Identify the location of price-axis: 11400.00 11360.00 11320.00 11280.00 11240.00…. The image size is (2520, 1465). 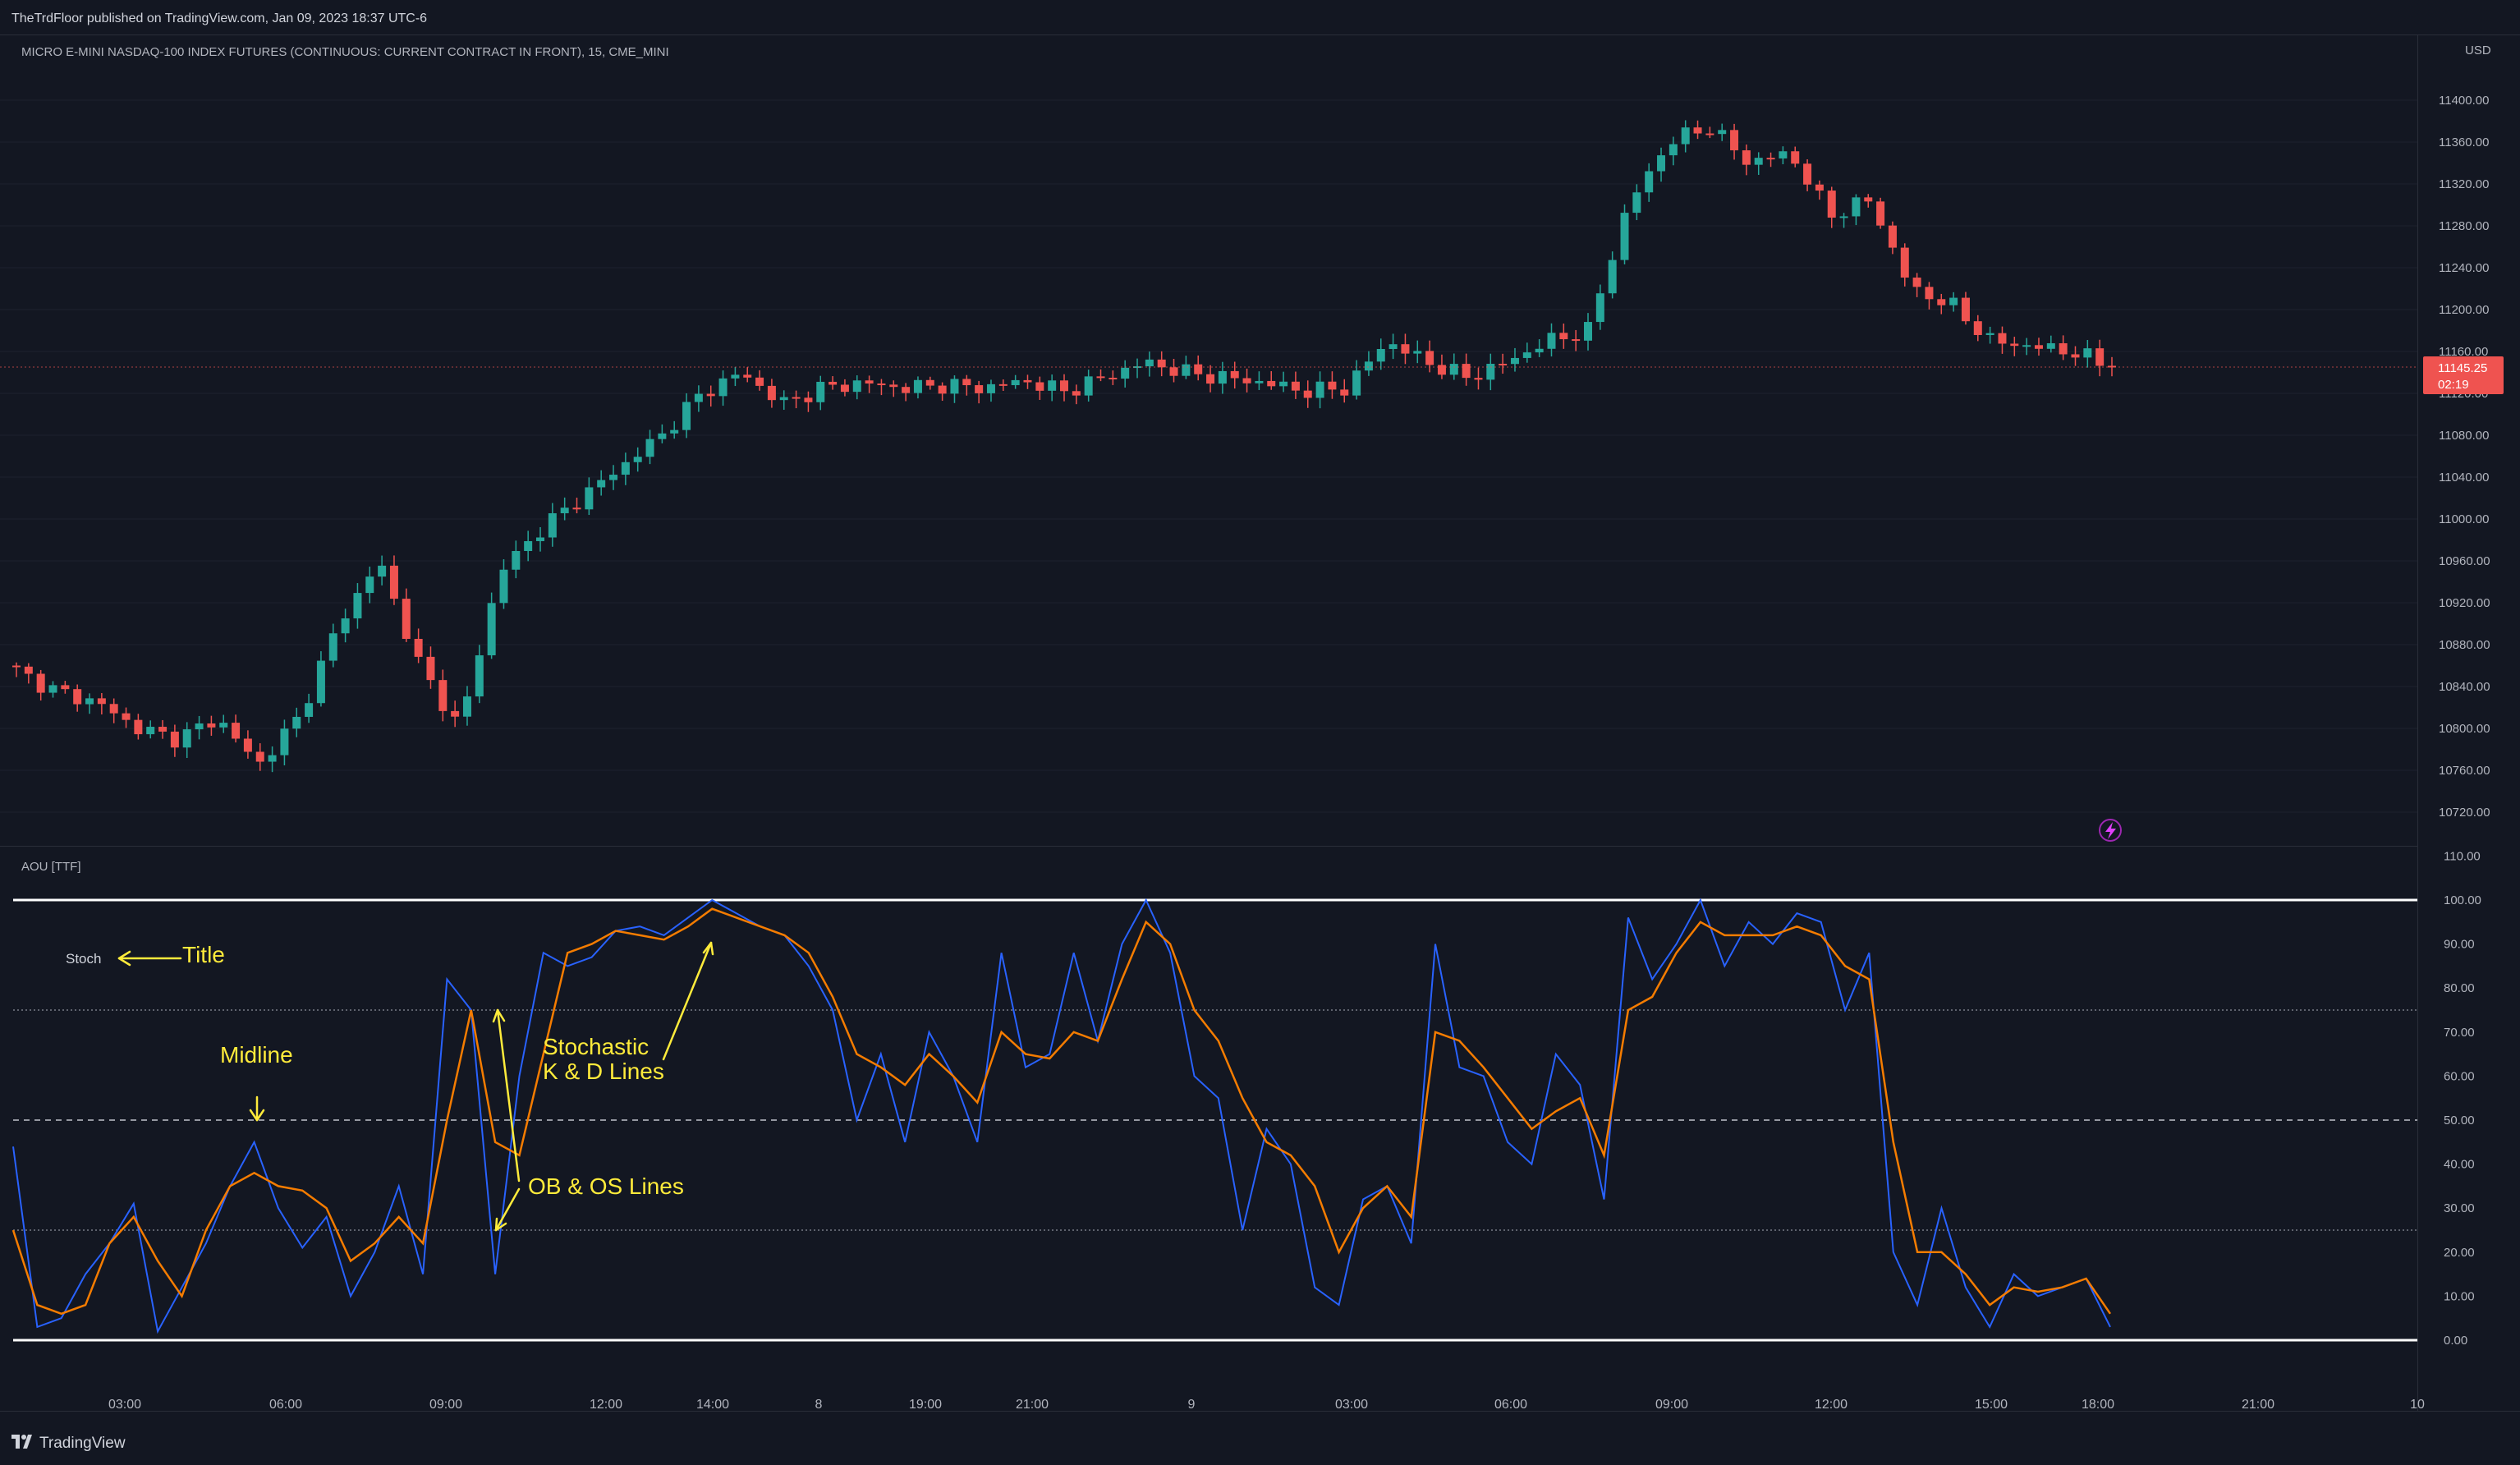
(2464, 457).